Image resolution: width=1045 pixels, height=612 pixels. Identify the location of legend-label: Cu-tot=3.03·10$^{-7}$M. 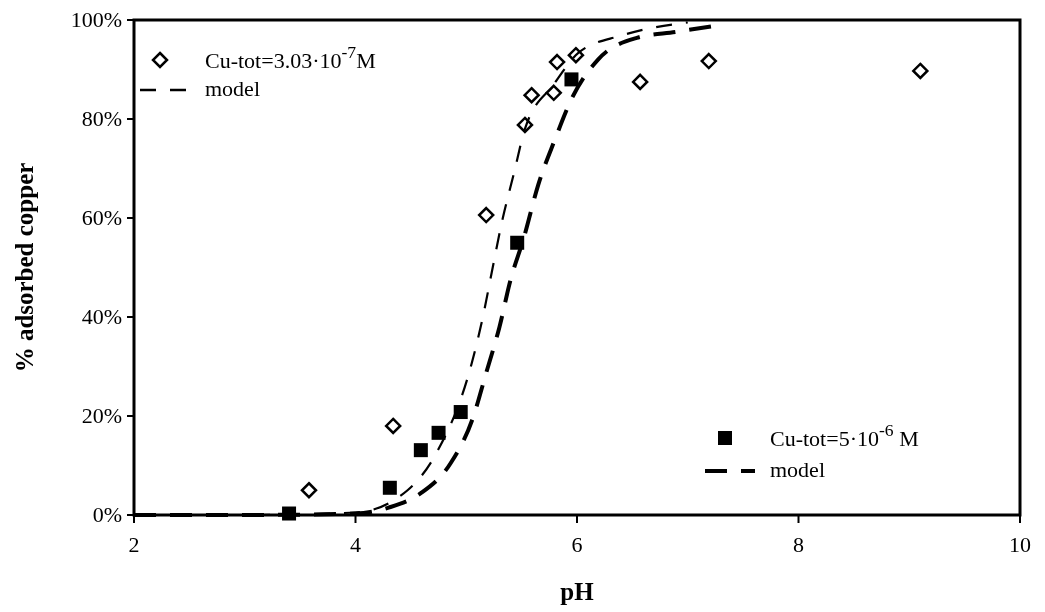
(290, 57).